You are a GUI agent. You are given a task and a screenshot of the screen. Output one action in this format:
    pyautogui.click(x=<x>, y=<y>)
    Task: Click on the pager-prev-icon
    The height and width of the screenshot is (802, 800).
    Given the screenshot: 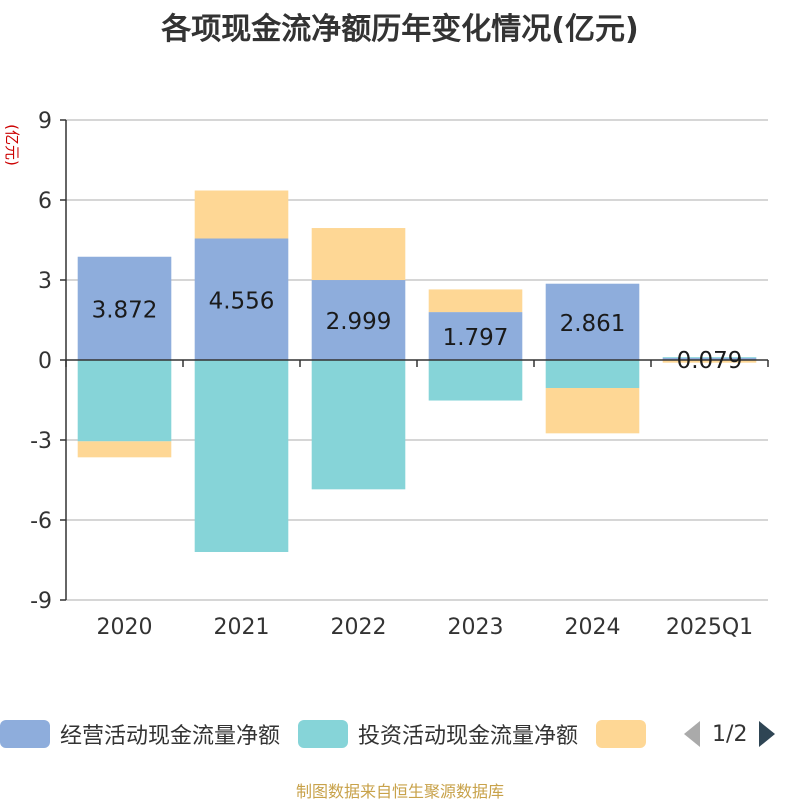 What is the action you would take?
    pyautogui.click(x=692, y=734)
    